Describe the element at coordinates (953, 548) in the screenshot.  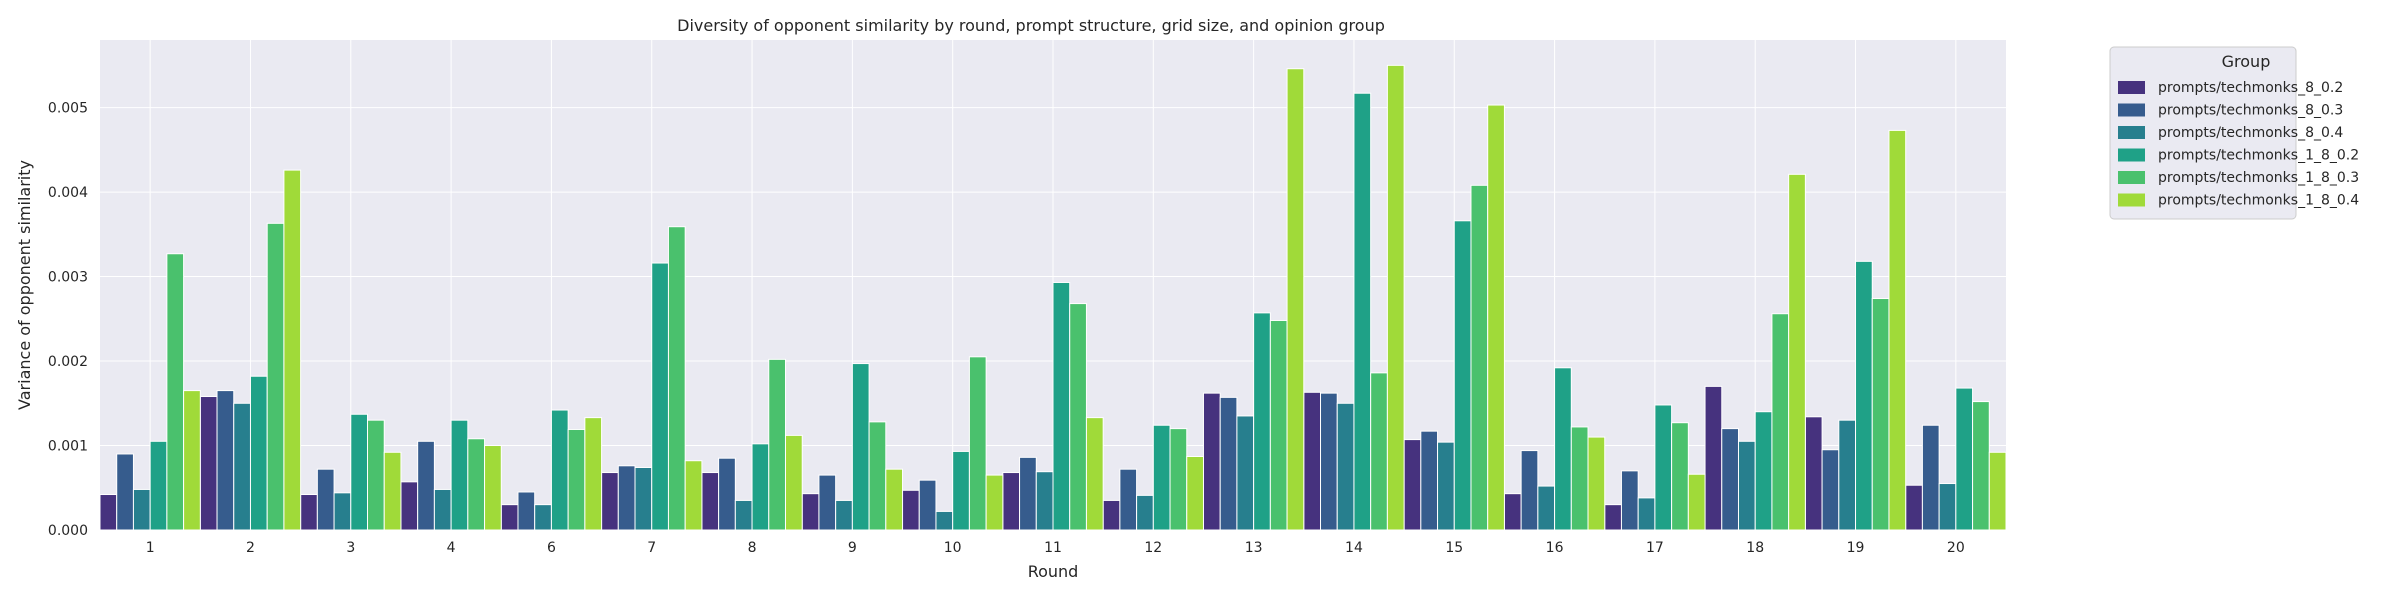
I see `x-tick-label: 10` at that location.